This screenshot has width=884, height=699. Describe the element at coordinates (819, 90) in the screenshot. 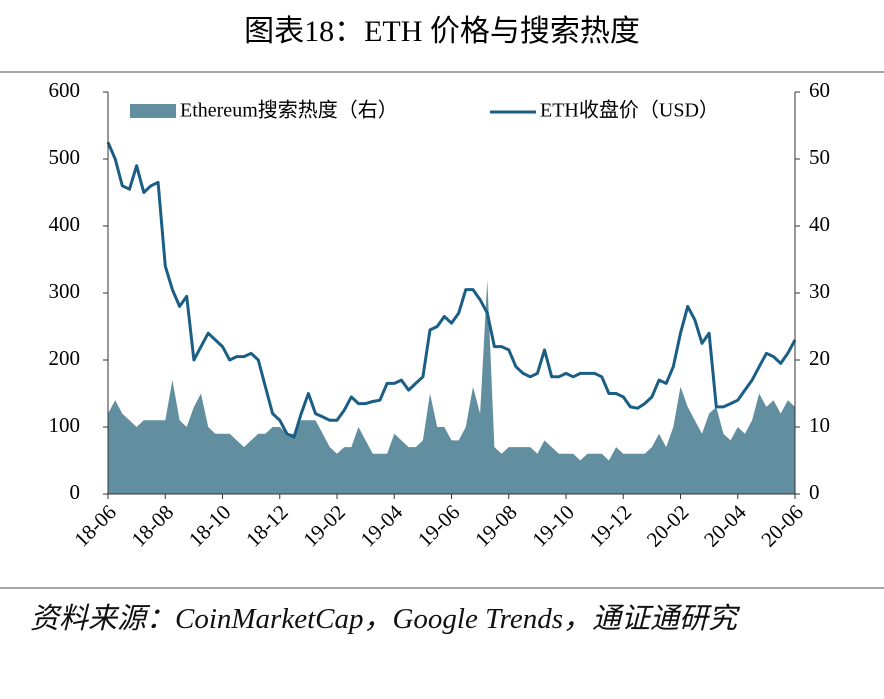

I see `y2-tick-label: 60` at that location.